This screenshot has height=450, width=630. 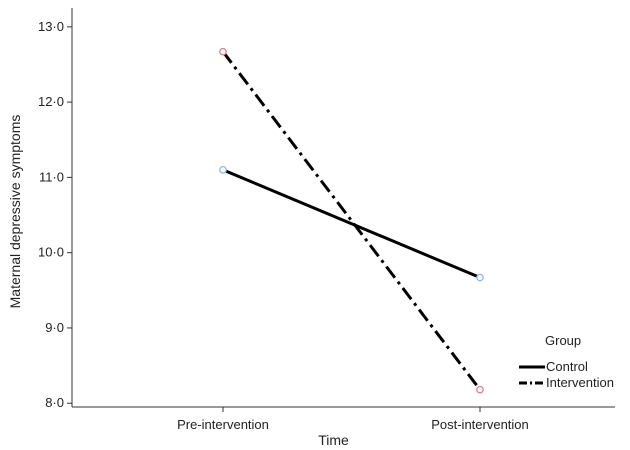 I want to click on legend-label-intervention: Intervention, so click(x=580, y=382).